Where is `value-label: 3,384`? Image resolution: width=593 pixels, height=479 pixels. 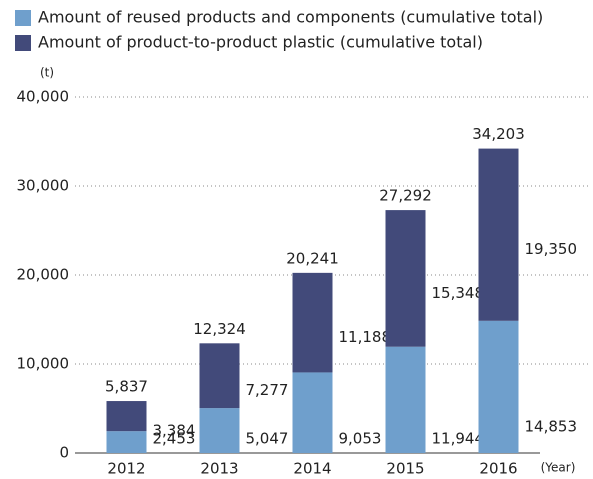
value-label: 3,384 is located at coordinates (174, 431).